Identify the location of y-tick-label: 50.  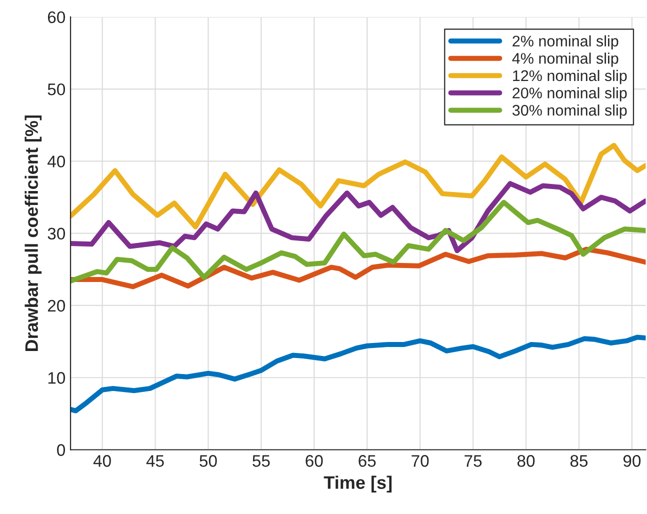
(57, 89).